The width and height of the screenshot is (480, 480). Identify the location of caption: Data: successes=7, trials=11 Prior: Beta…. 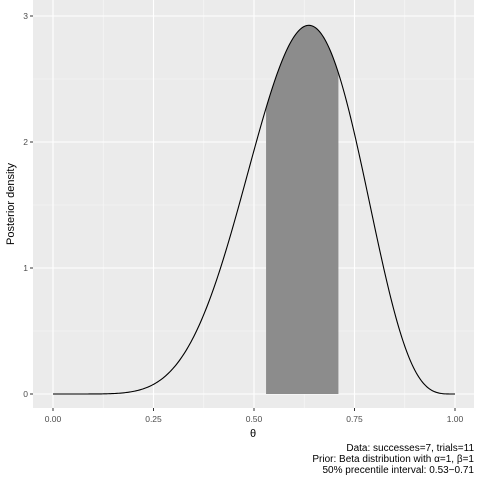
(393, 459).